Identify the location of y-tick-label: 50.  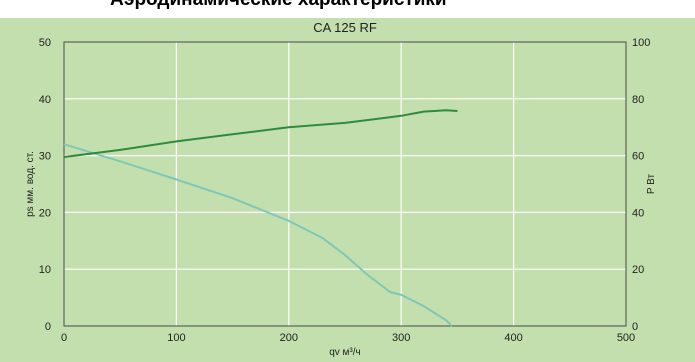
(45, 43).